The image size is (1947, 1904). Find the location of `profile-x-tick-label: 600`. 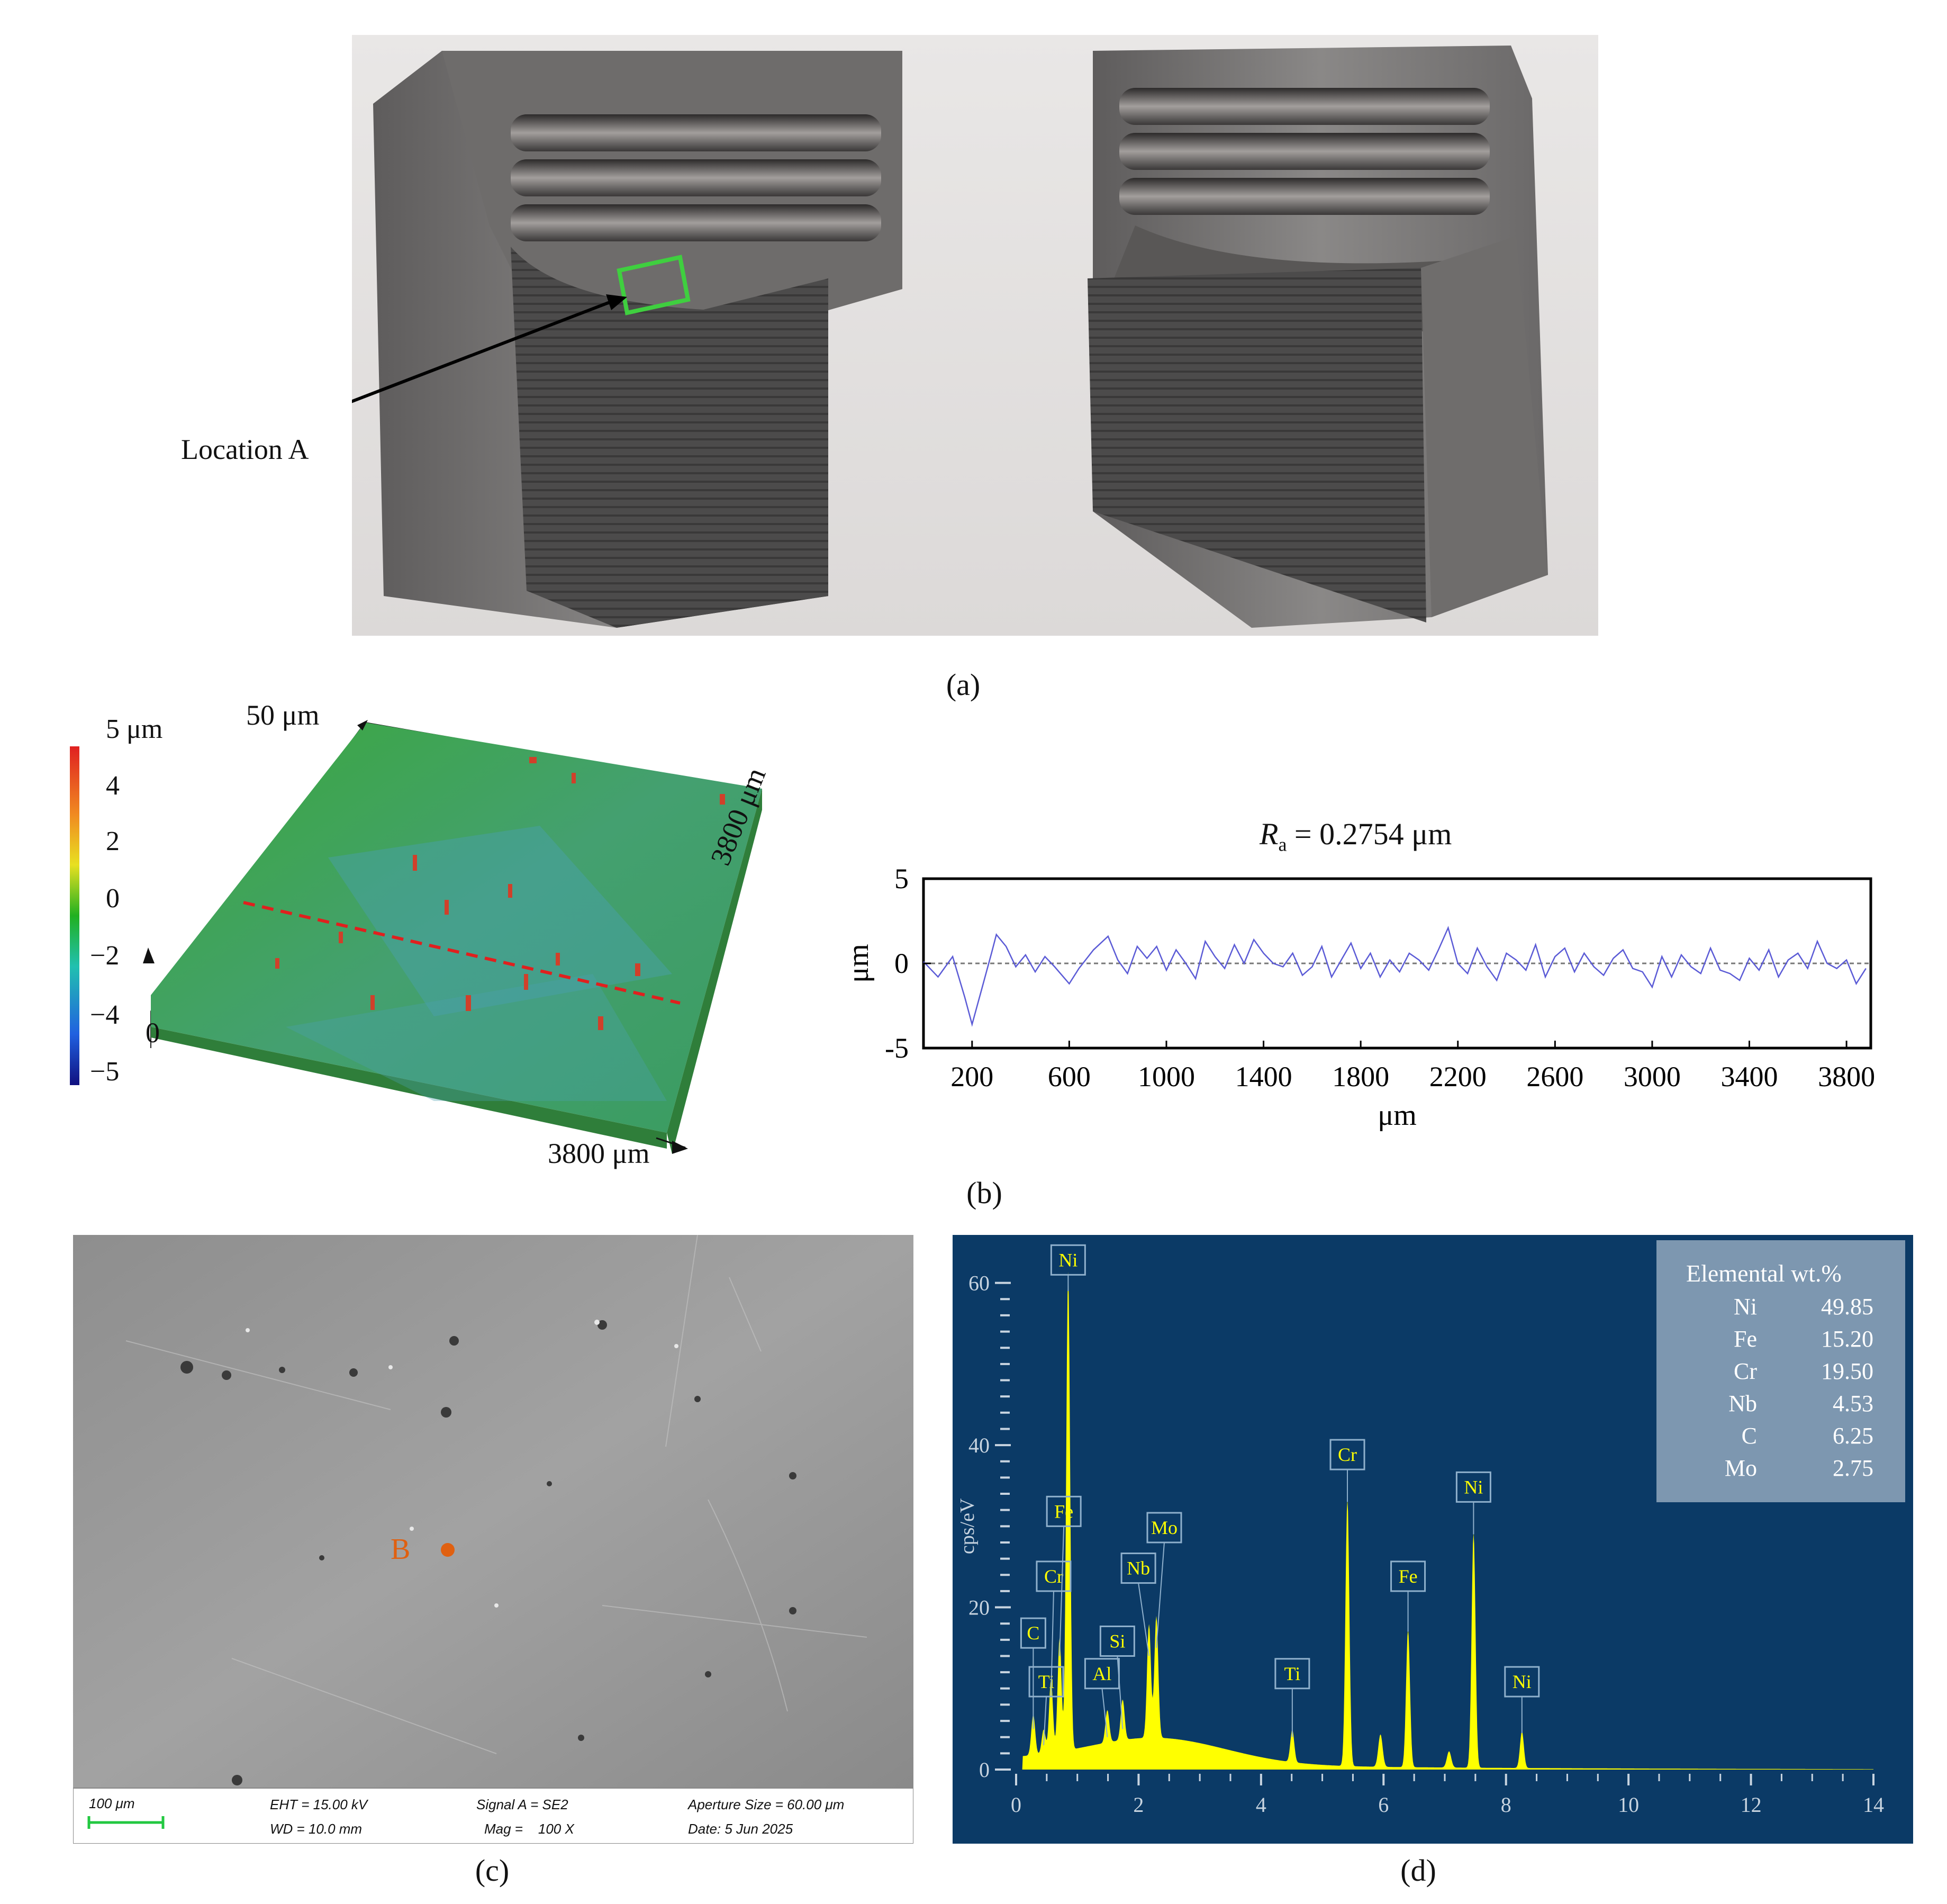

profile-x-tick-label: 600 is located at coordinates (1069, 1077).